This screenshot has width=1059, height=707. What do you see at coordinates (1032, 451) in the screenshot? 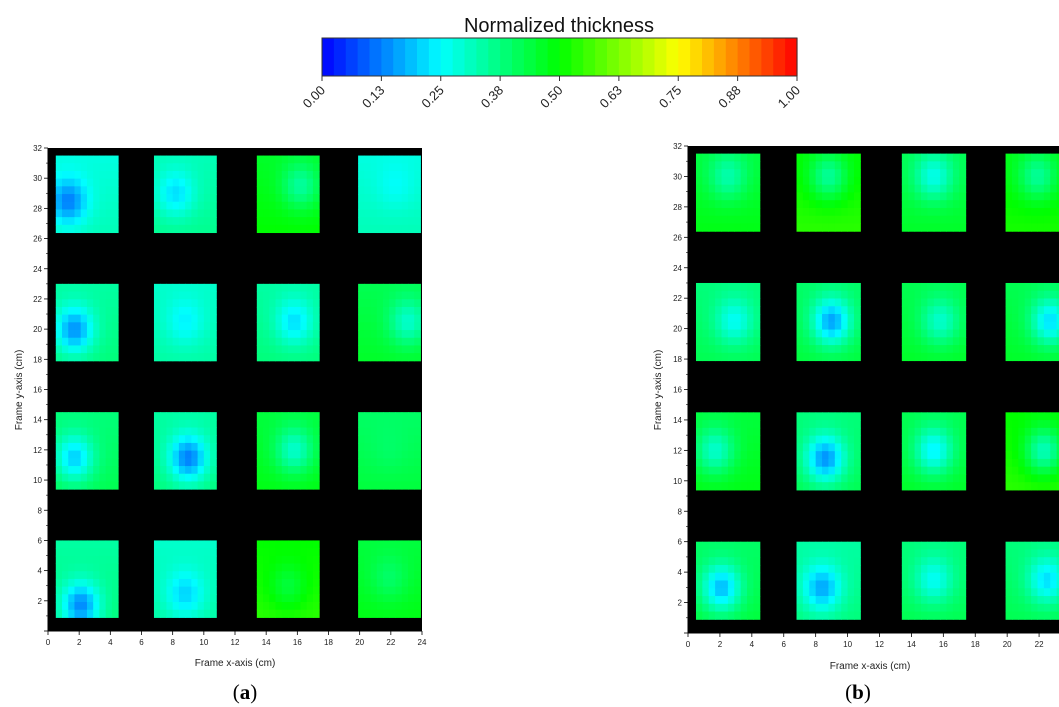
I see `heatmap-block` at bounding box center [1032, 451].